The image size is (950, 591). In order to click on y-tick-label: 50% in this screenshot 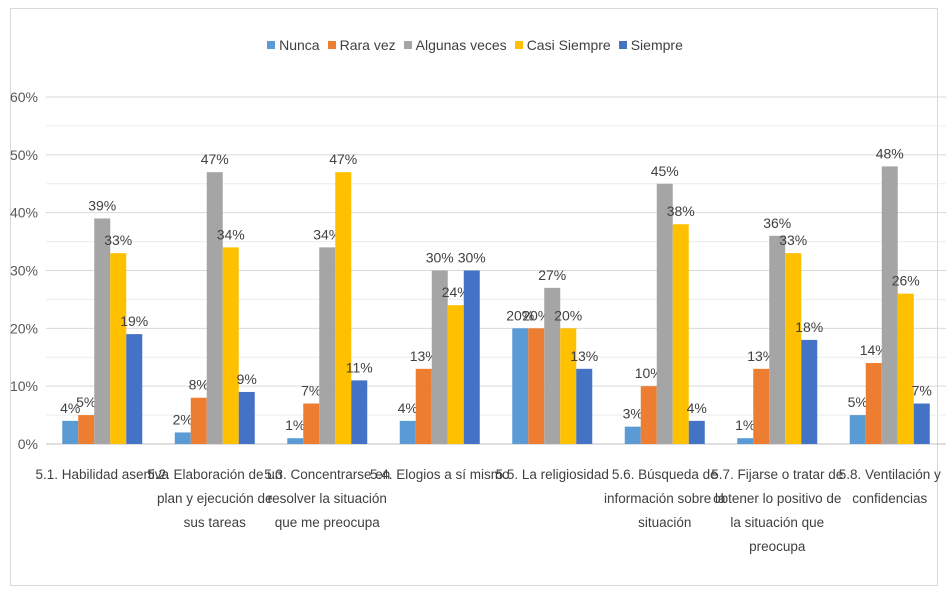, I will do `click(24, 155)`.